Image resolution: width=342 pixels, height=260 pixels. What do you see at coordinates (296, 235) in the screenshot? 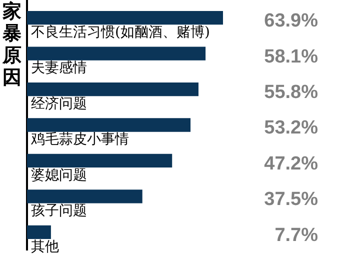
I see `data-label: 7.7%` at bounding box center [296, 235].